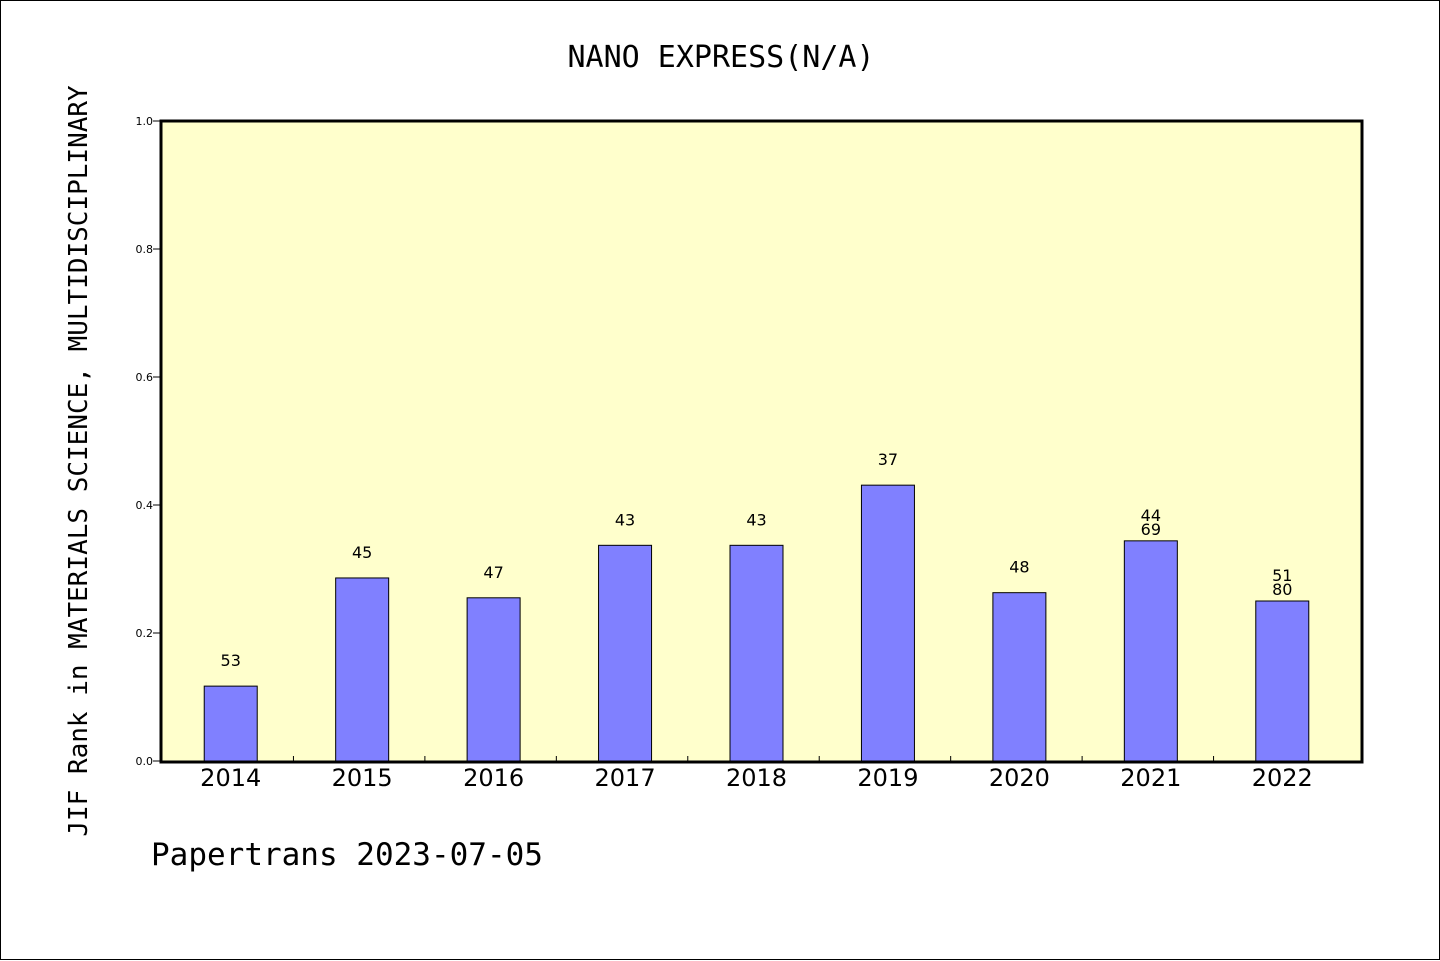  What do you see at coordinates (1282, 681) in the screenshot?
I see `bar-2022` at bounding box center [1282, 681].